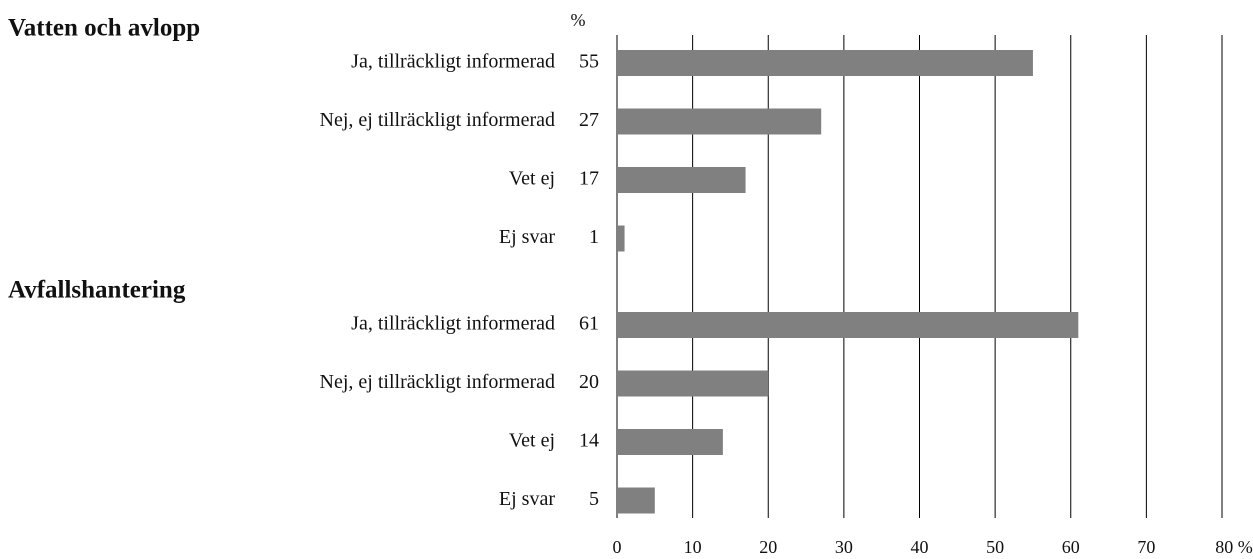 This screenshot has height=559, width=1253. I want to click on value-label: 61, so click(589, 324).